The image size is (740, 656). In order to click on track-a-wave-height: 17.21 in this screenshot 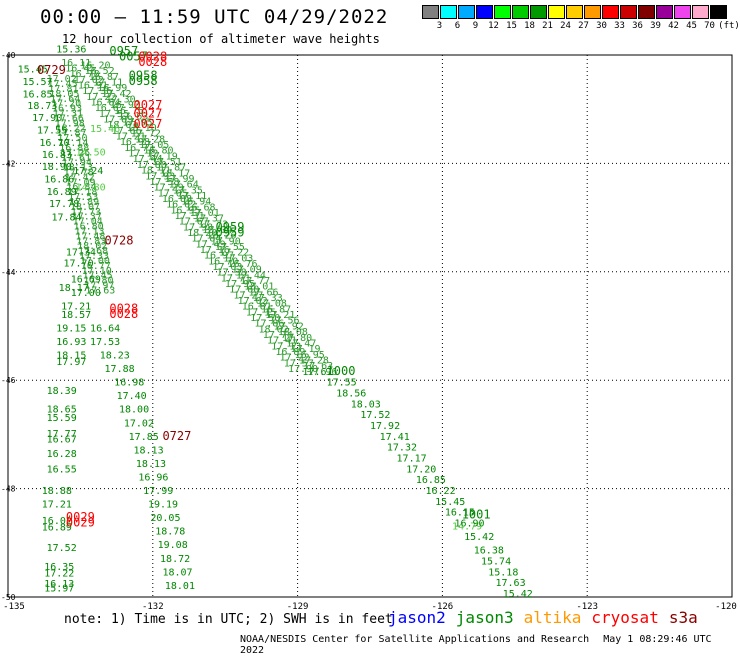, I will do `click(131, 137)`.